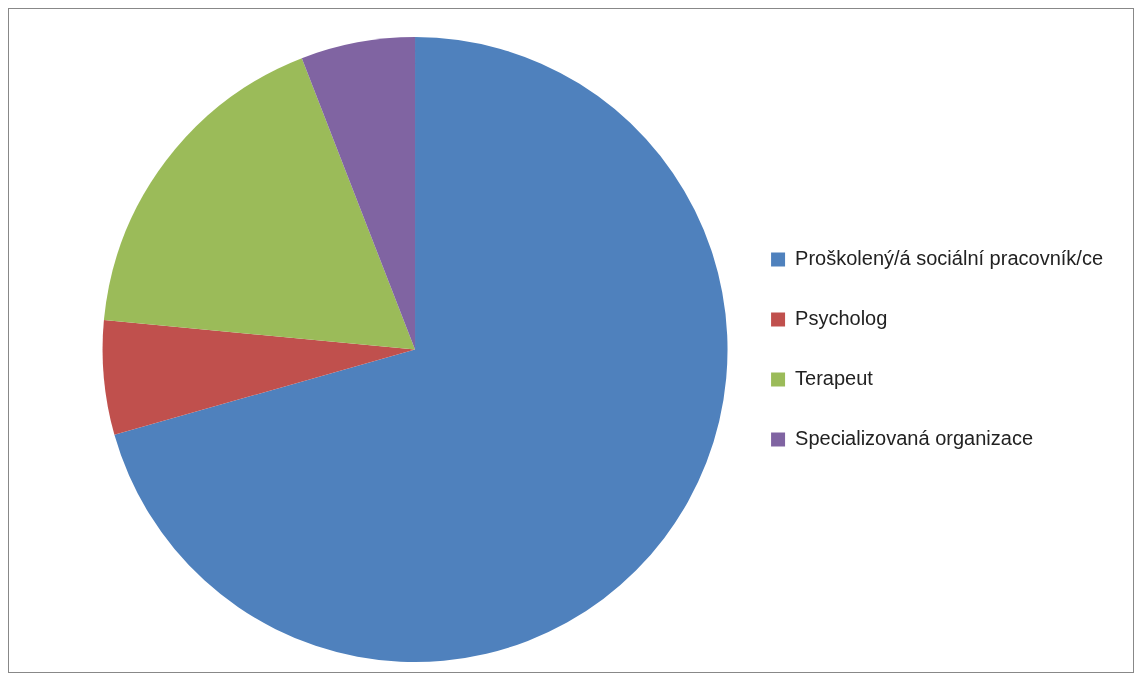 The image size is (1136, 675). What do you see at coordinates (834, 378) in the screenshot?
I see `legend-label: Terapeut` at bounding box center [834, 378].